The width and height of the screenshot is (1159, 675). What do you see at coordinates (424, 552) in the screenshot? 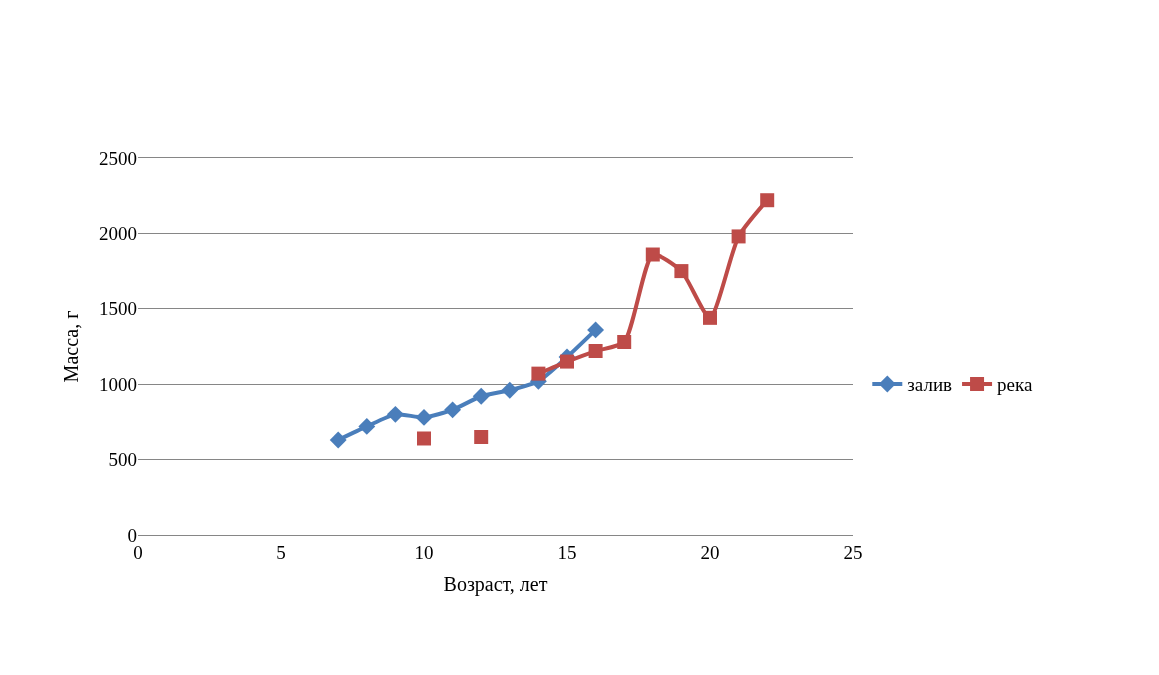
I see `x-tick-label: 10` at bounding box center [424, 552].